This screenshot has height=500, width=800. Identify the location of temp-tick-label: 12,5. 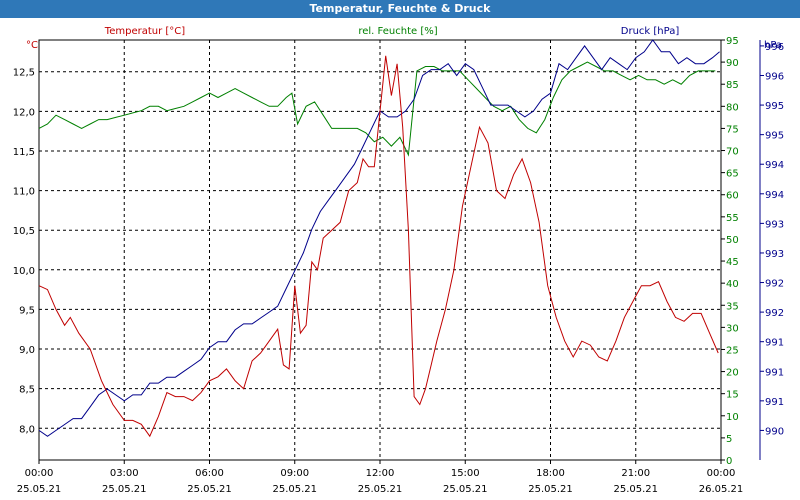
(24, 73).